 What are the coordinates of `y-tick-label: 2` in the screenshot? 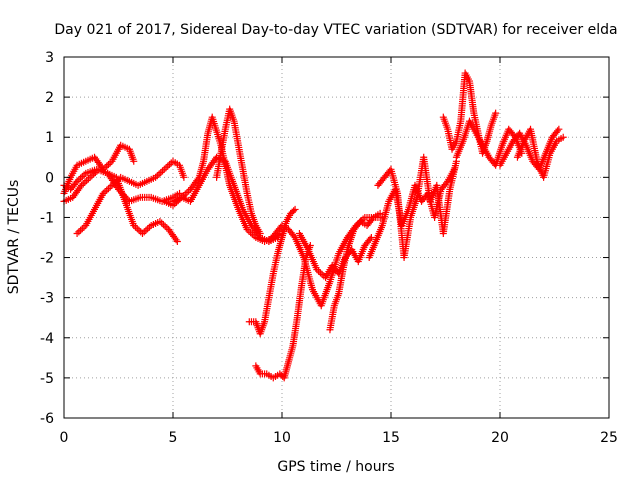 It's located at (49, 98).